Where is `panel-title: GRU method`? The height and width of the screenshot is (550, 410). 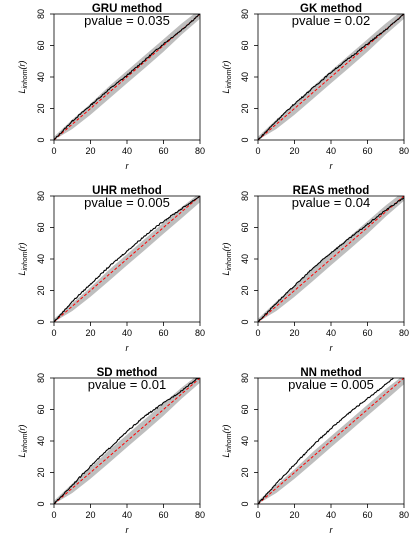 panel-title: GRU method is located at coordinates (127, 9).